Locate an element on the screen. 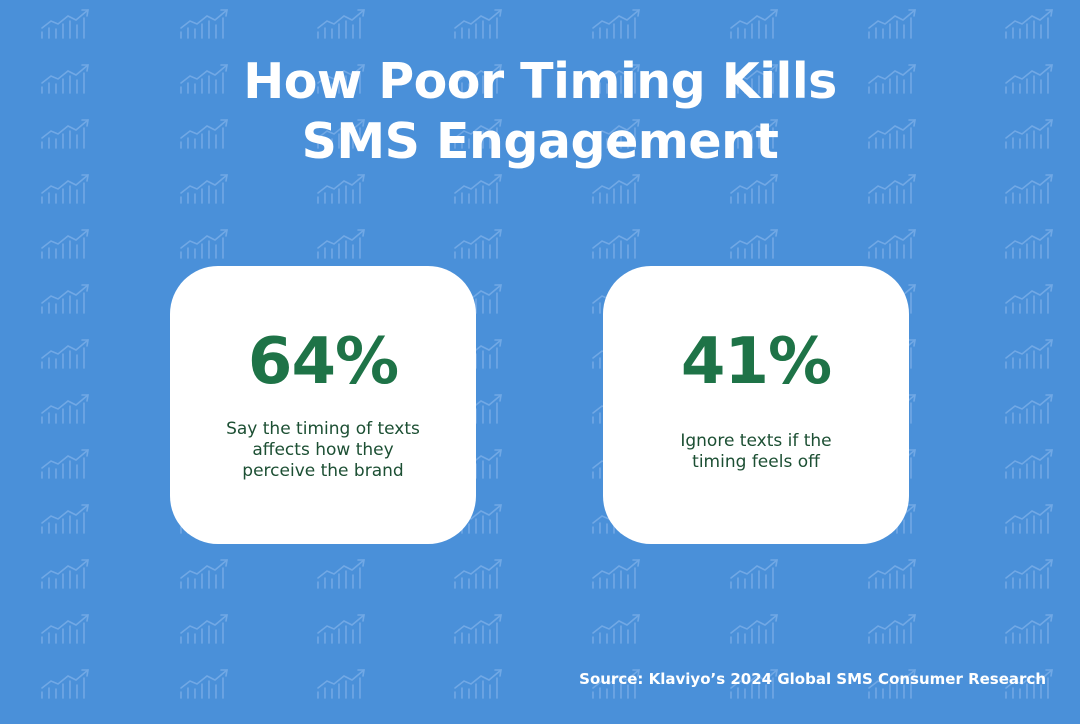 The height and width of the screenshot is (724, 1080). stat-value: 41% is located at coordinates (756, 362).